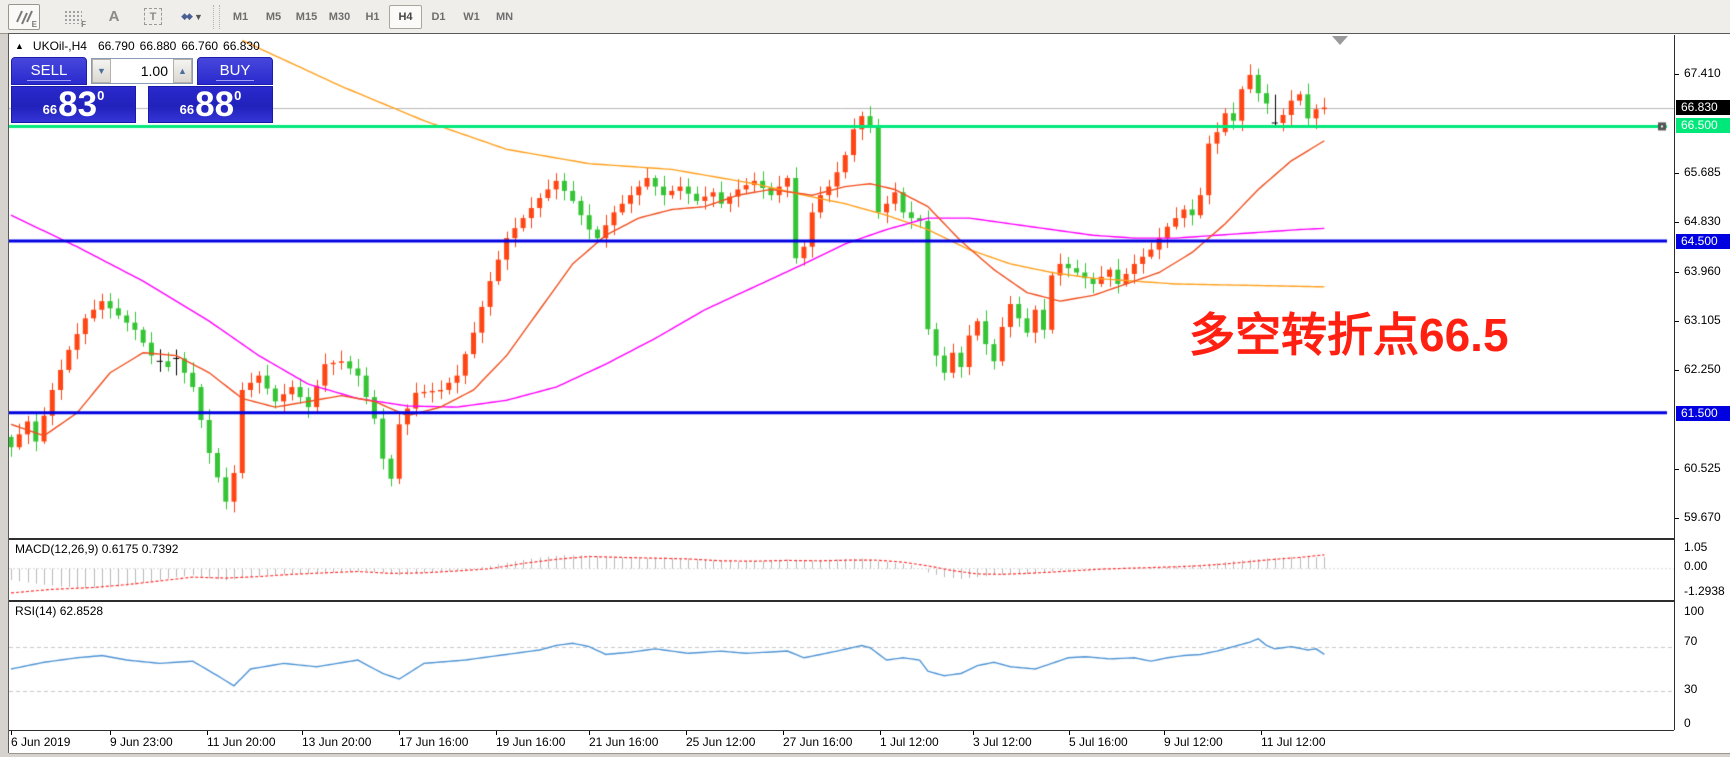 Image resolution: width=1730 pixels, height=757 pixels. I want to click on text-box-icon: T, so click(153, 17).